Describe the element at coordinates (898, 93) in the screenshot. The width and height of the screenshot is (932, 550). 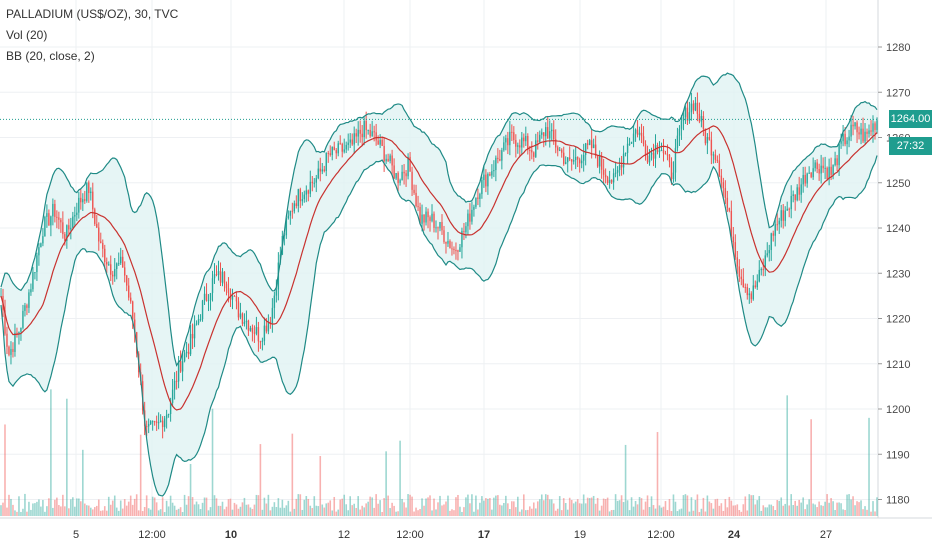
I see `y-tick-label: 1270` at that location.